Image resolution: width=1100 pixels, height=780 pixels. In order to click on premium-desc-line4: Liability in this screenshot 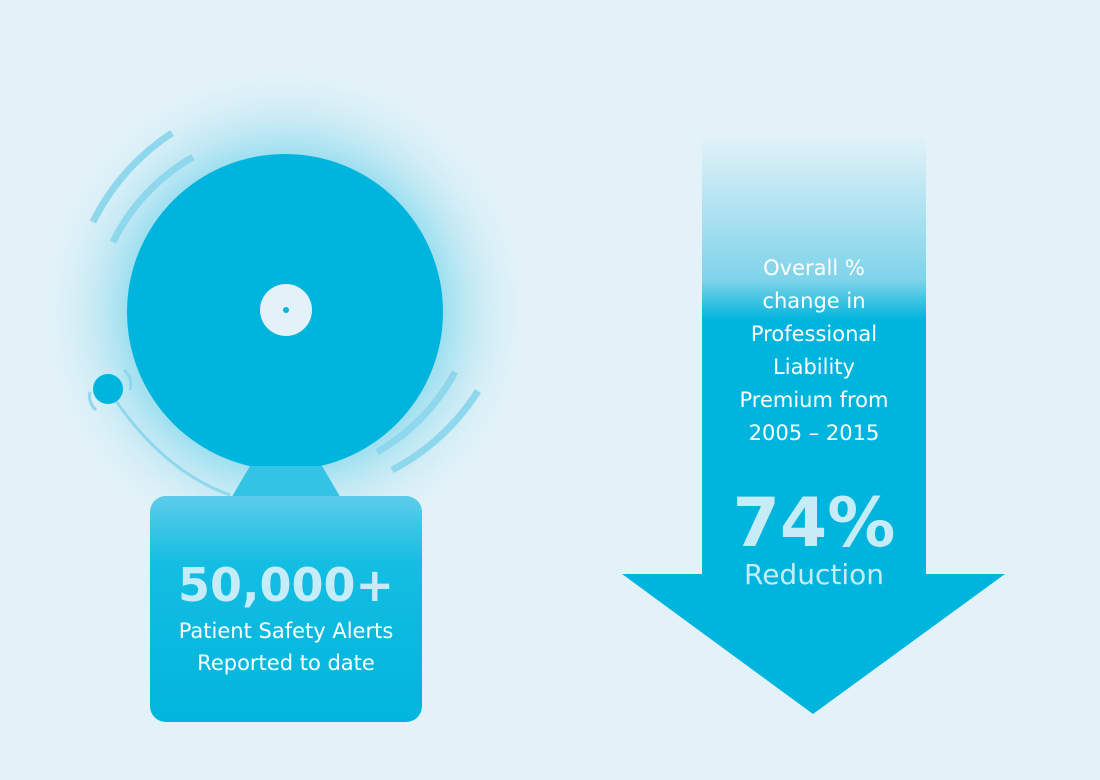, I will do `click(814, 367)`.